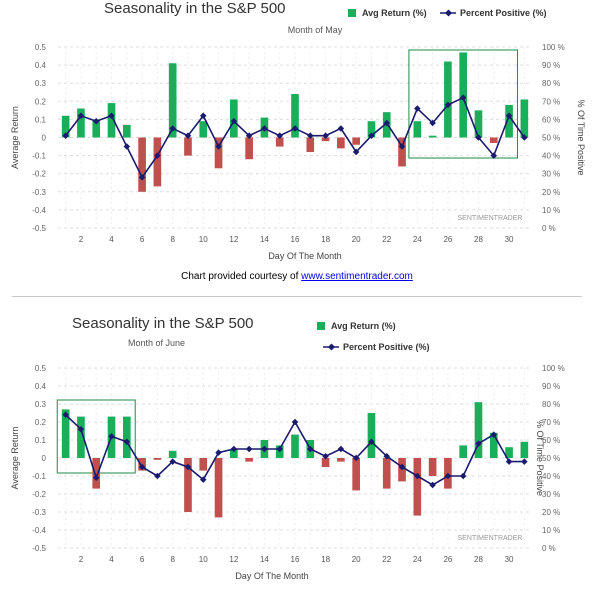 The width and height of the screenshot is (594, 590). What do you see at coordinates (41, 83) in the screenshot?
I see `y-tick-label: 0.3` at bounding box center [41, 83].